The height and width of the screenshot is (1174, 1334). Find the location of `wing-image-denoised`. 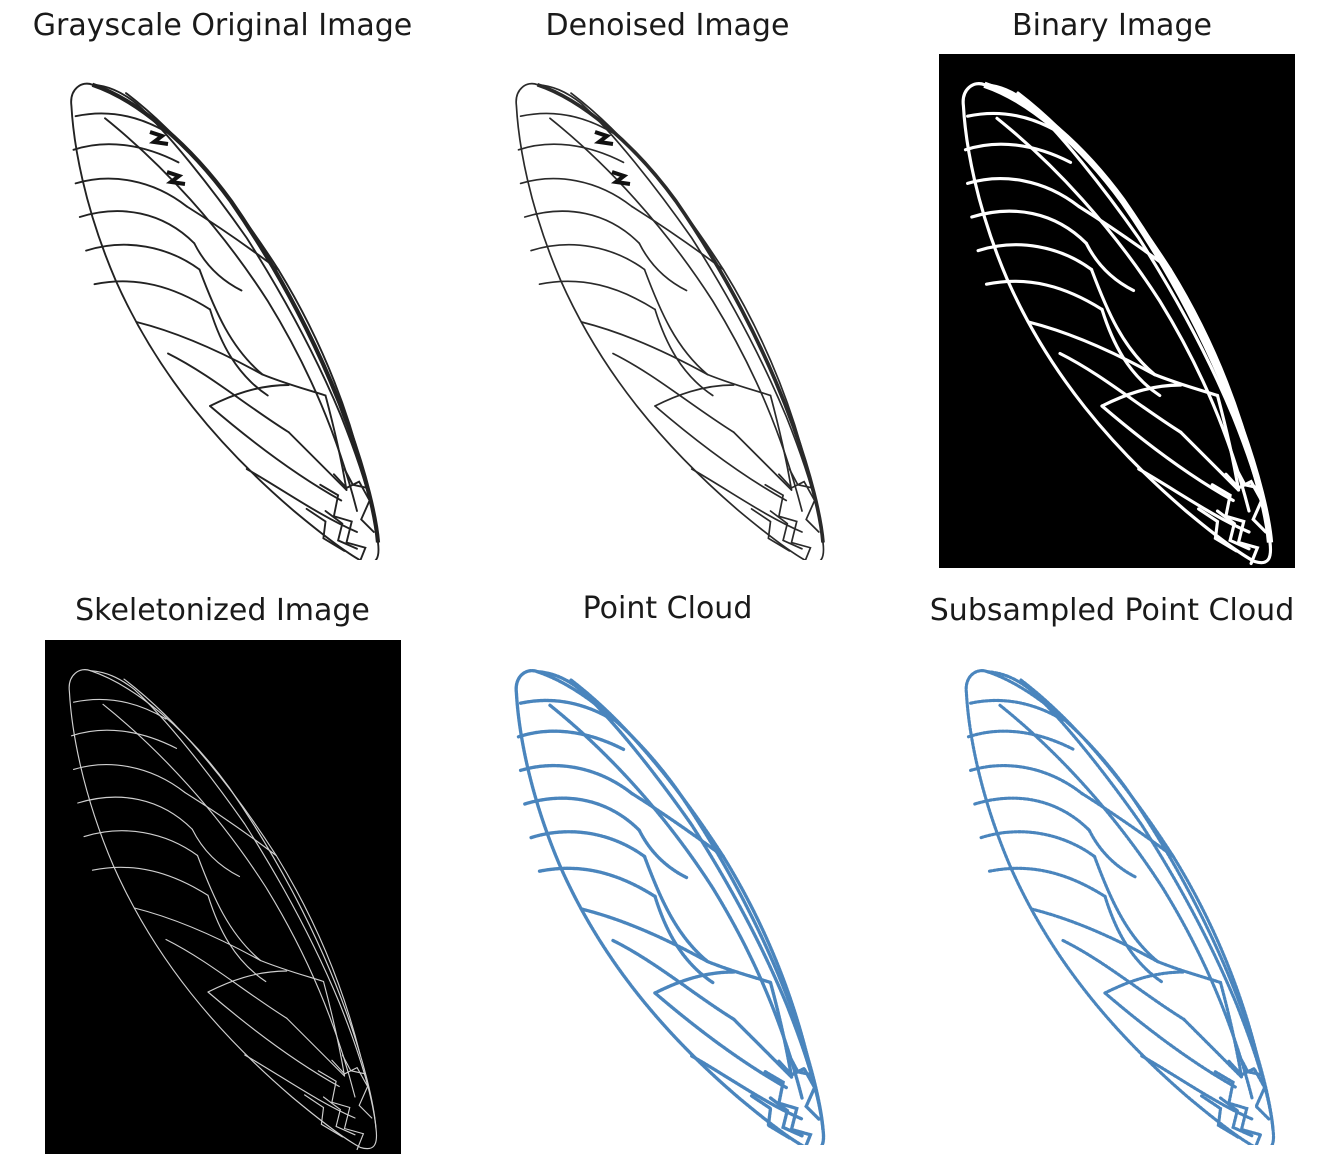

wing-image-denoised is located at coordinates (670, 310).